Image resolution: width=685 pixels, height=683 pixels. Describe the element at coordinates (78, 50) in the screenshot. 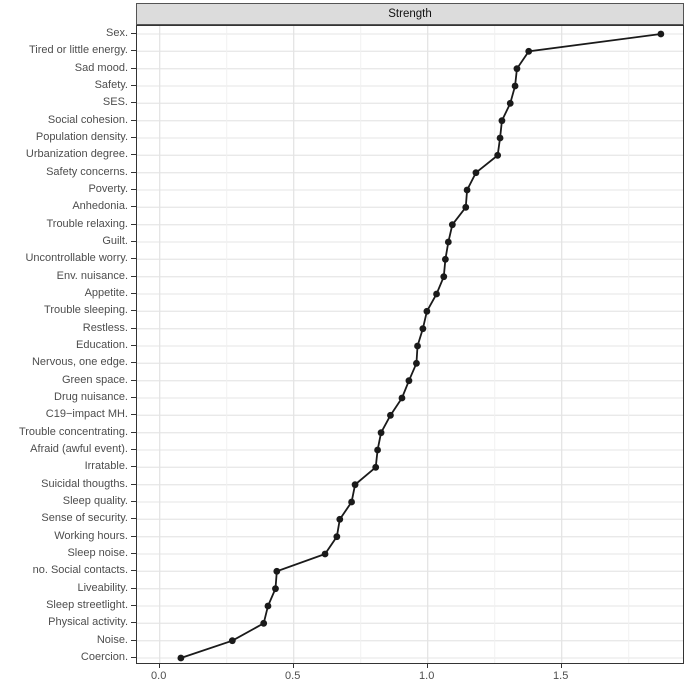

I see `y-axis-label: Tired or little energy.` at that location.